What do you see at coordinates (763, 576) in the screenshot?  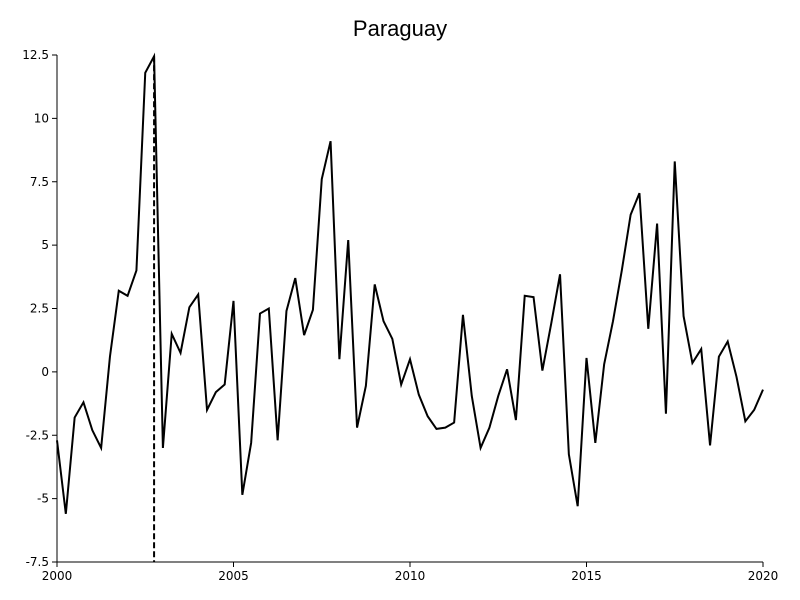 I see `x-tick-label: 2020` at bounding box center [763, 576].